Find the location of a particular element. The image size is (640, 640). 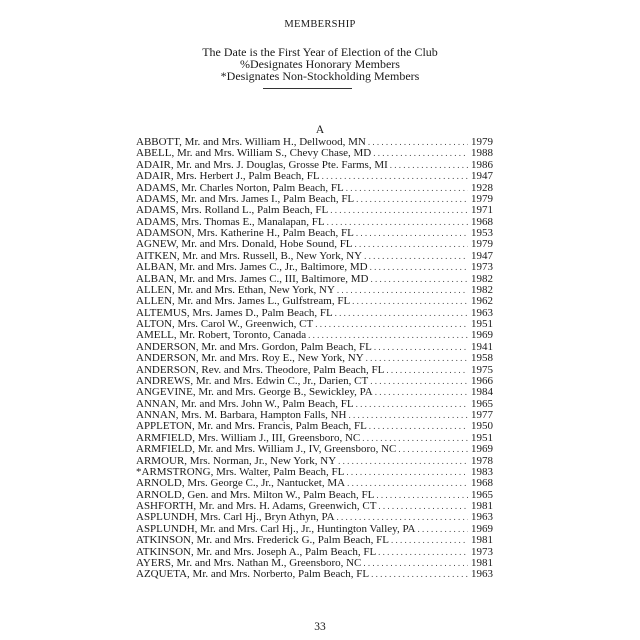

member-name: ADAMS, Mrs. Rolland L., Palm Beach, FL is located at coordinates (232, 211).